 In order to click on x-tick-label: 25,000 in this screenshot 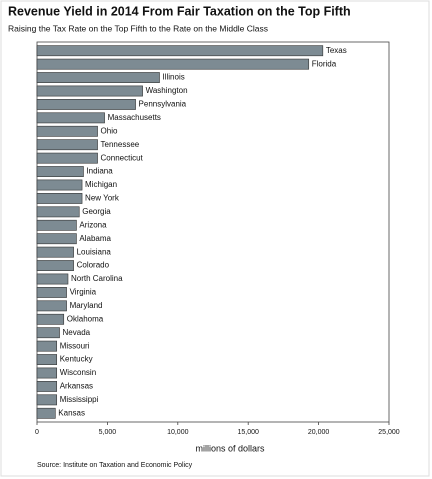, I will do `click(389, 432)`.